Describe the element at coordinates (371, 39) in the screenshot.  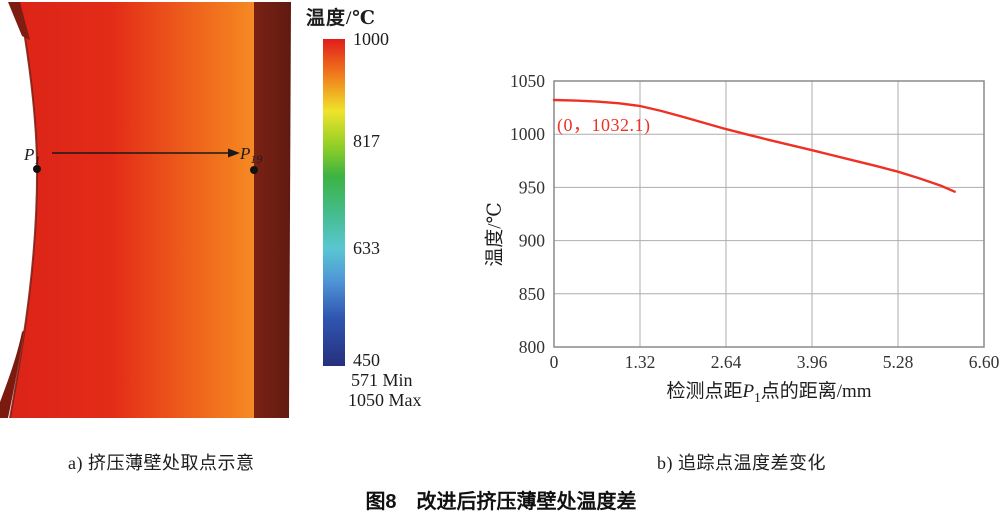
I see `colorbar-tick-1000: 1000` at that location.